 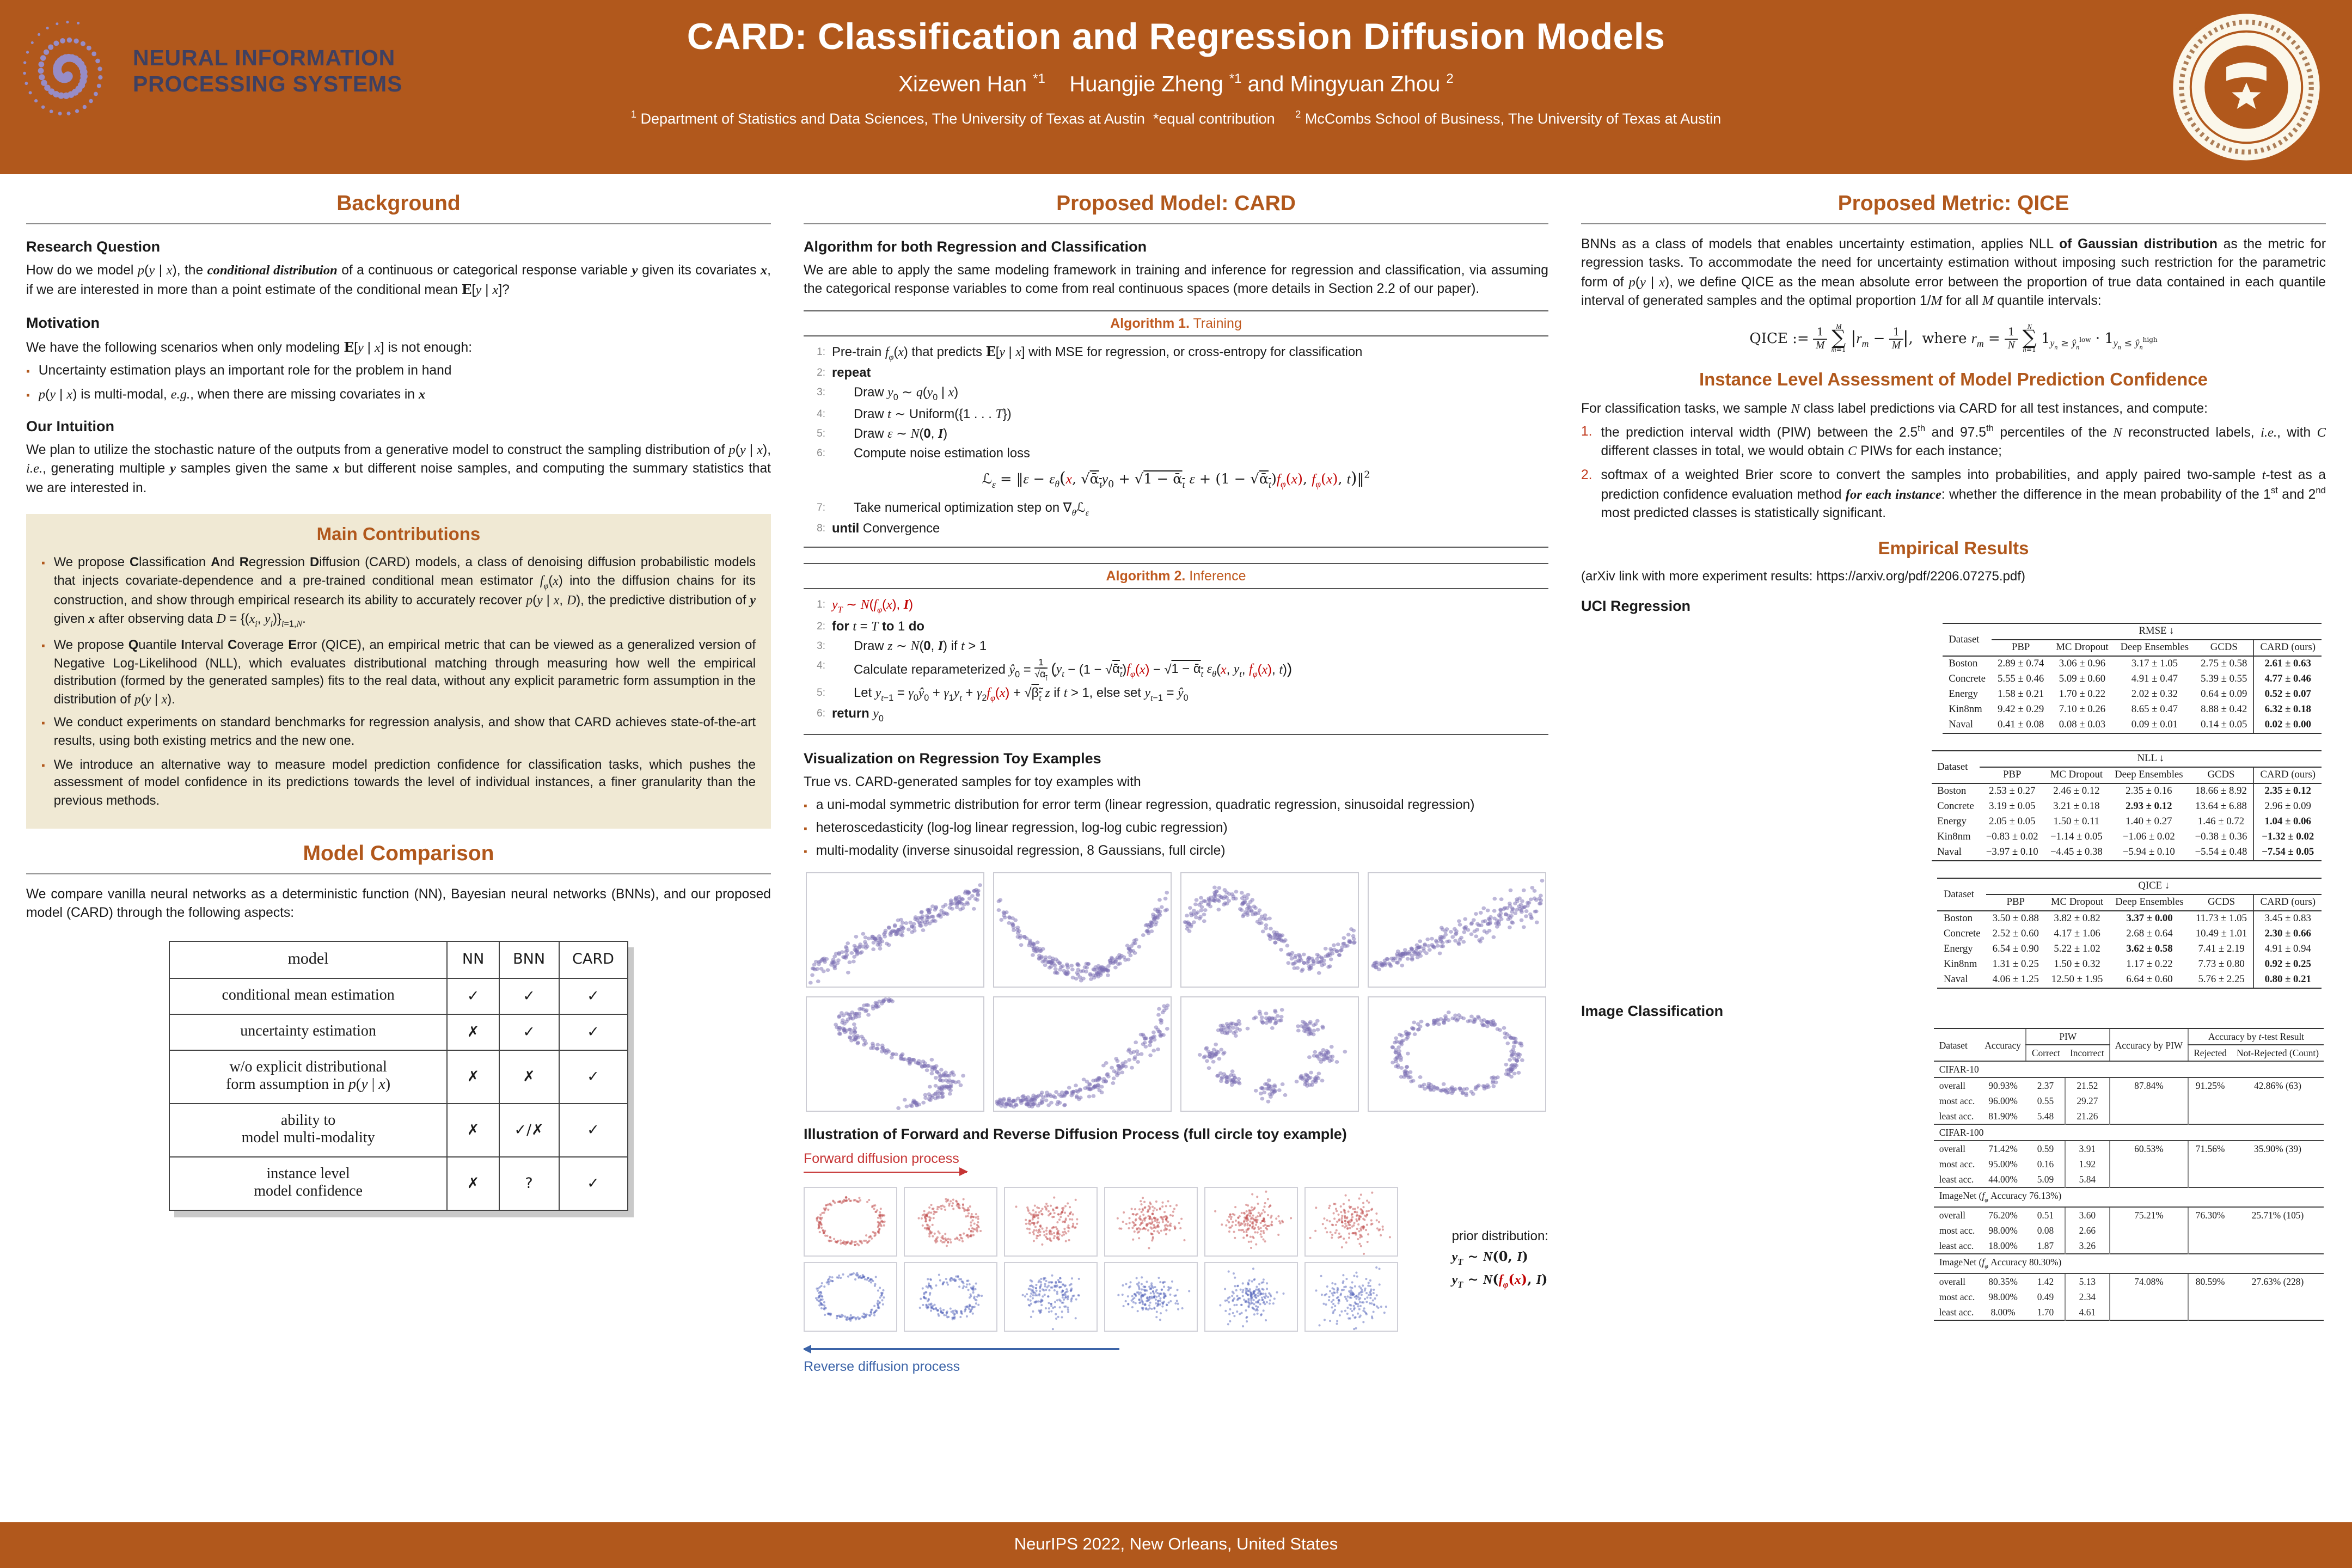 I want to click on line-content: Draw t ∼ Uniform({1 . . . T}), so click(x=933, y=413).